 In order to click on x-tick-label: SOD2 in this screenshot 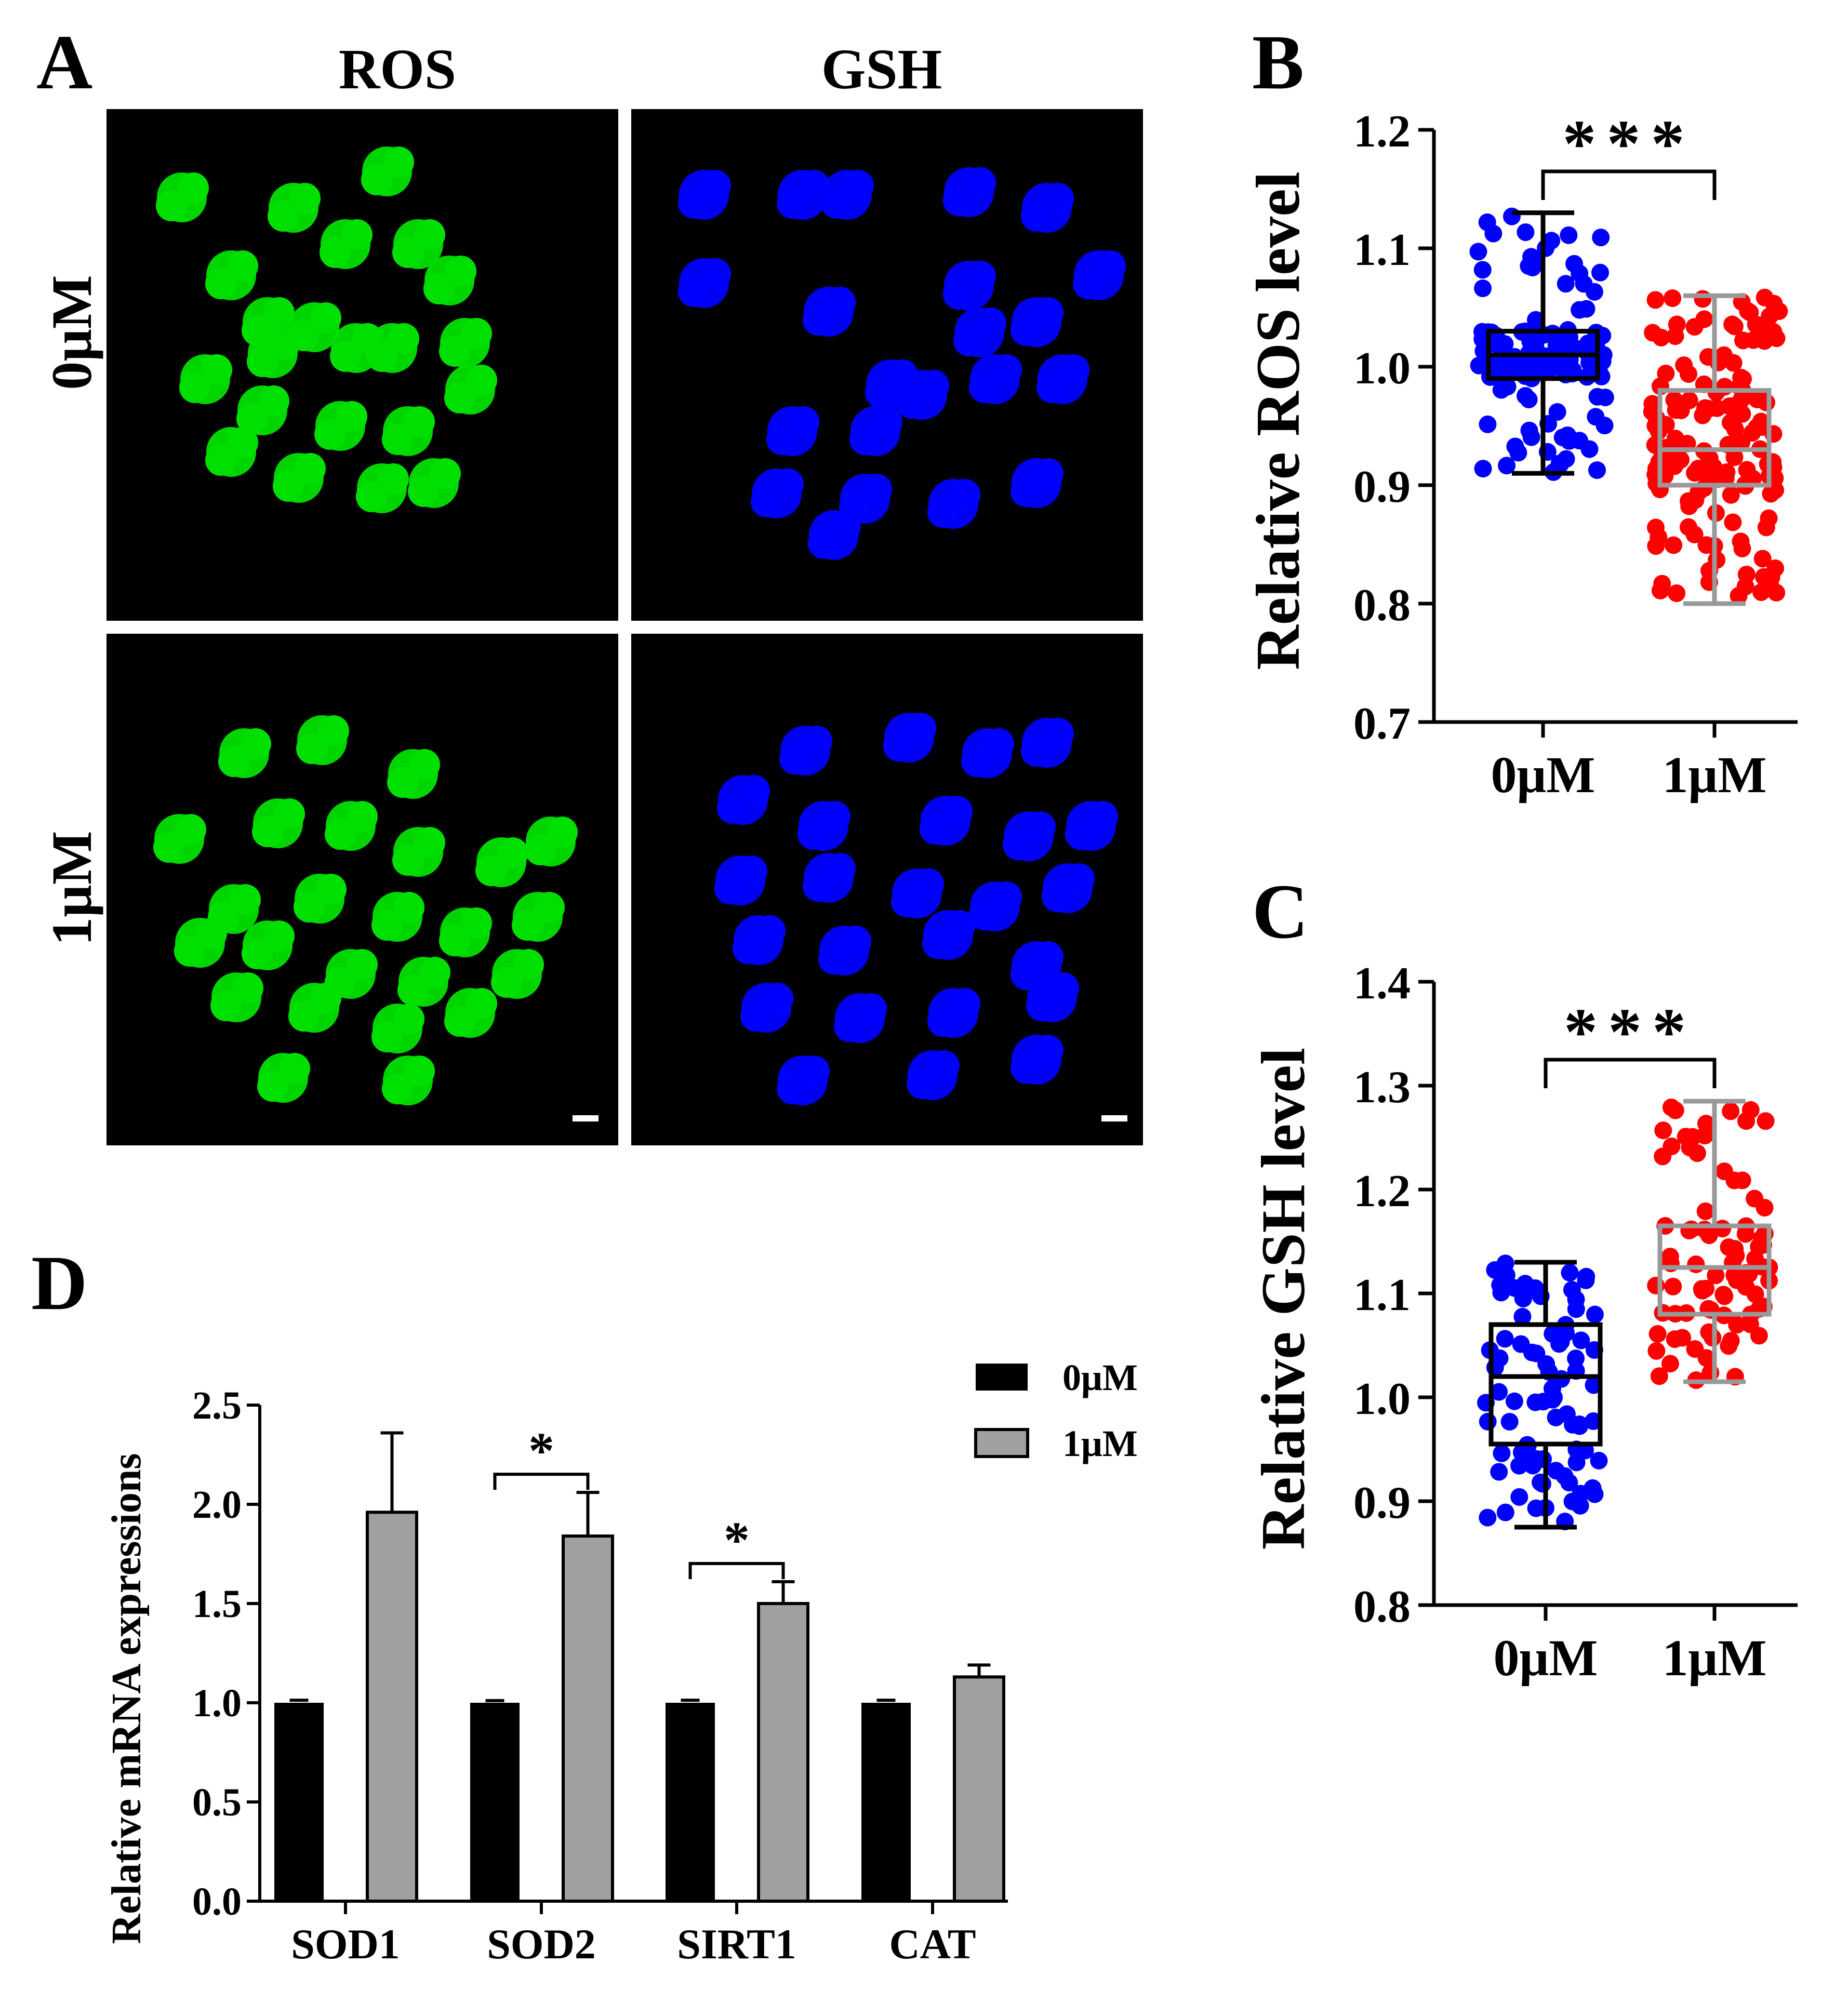, I will do `click(541, 1944)`.